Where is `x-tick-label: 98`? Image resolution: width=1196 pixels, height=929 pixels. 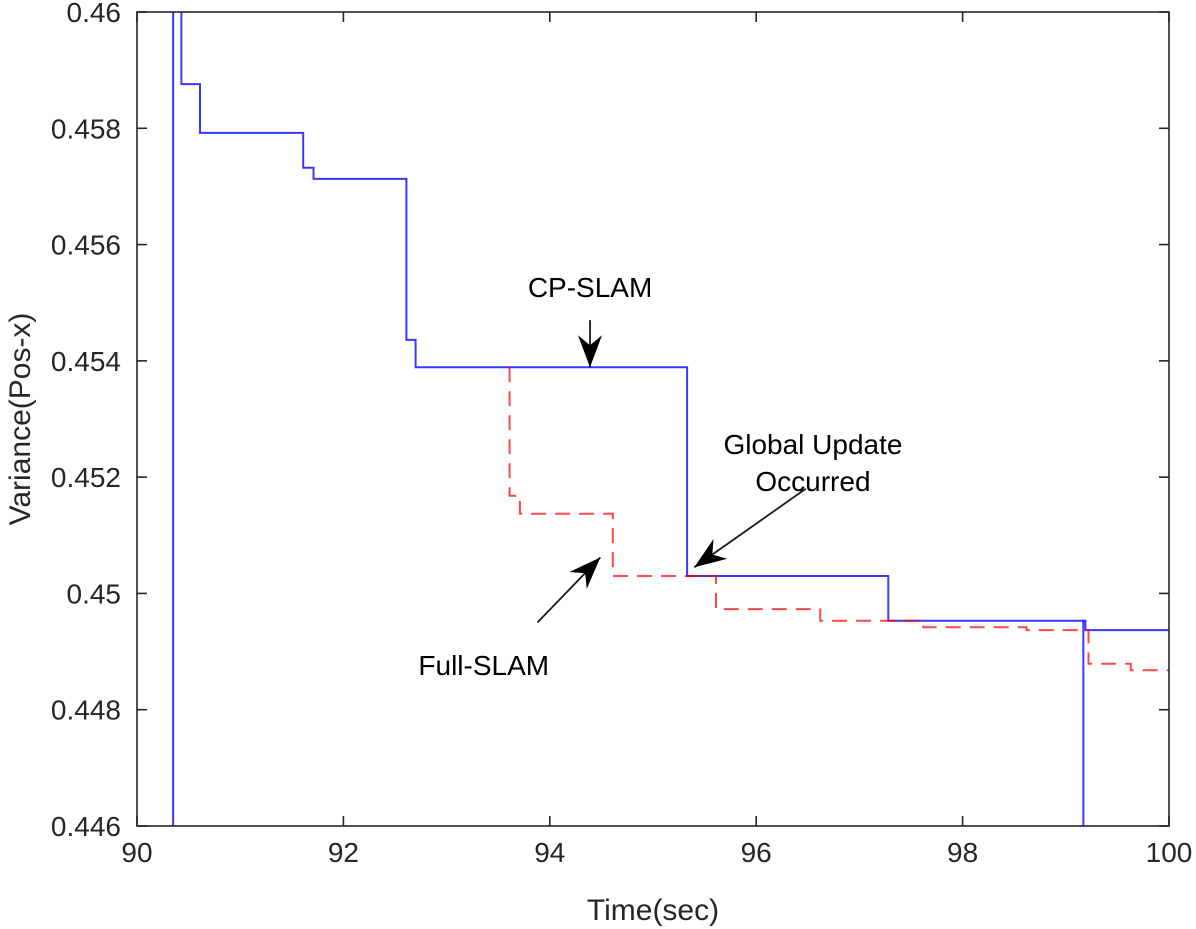
x-tick-label: 98 is located at coordinates (962, 852).